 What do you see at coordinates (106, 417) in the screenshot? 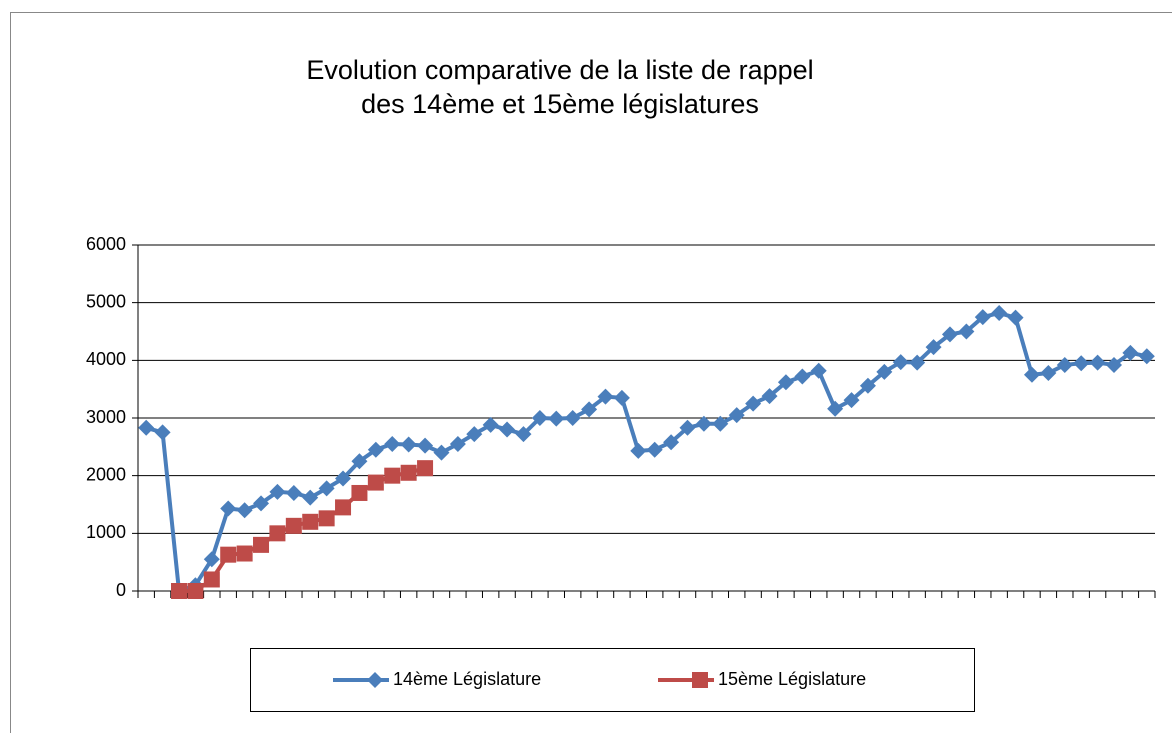
I see `y-tick-label: 3000` at bounding box center [106, 417].